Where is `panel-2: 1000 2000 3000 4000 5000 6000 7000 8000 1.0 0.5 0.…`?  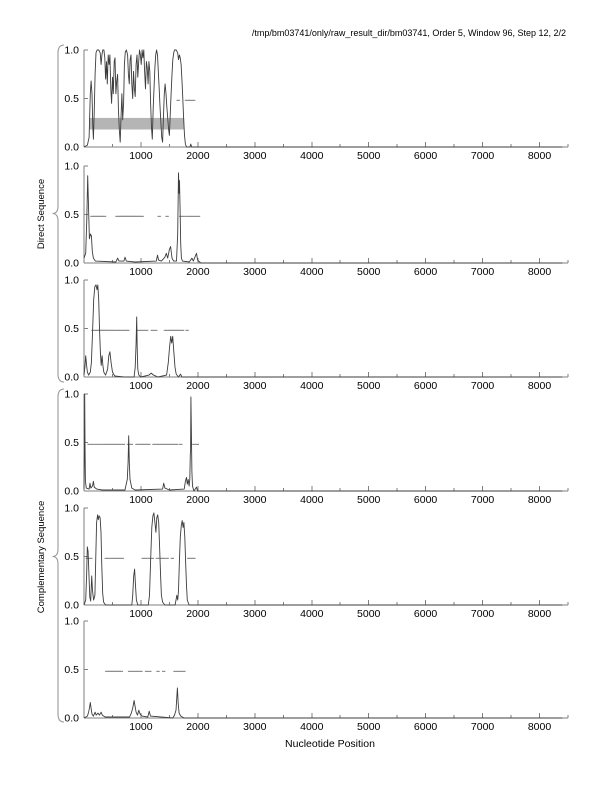
panel-2: 1000 2000 3000 4000 5000 6000 7000 8000 1.0 0.5 0.… is located at coordinates (316, 219).